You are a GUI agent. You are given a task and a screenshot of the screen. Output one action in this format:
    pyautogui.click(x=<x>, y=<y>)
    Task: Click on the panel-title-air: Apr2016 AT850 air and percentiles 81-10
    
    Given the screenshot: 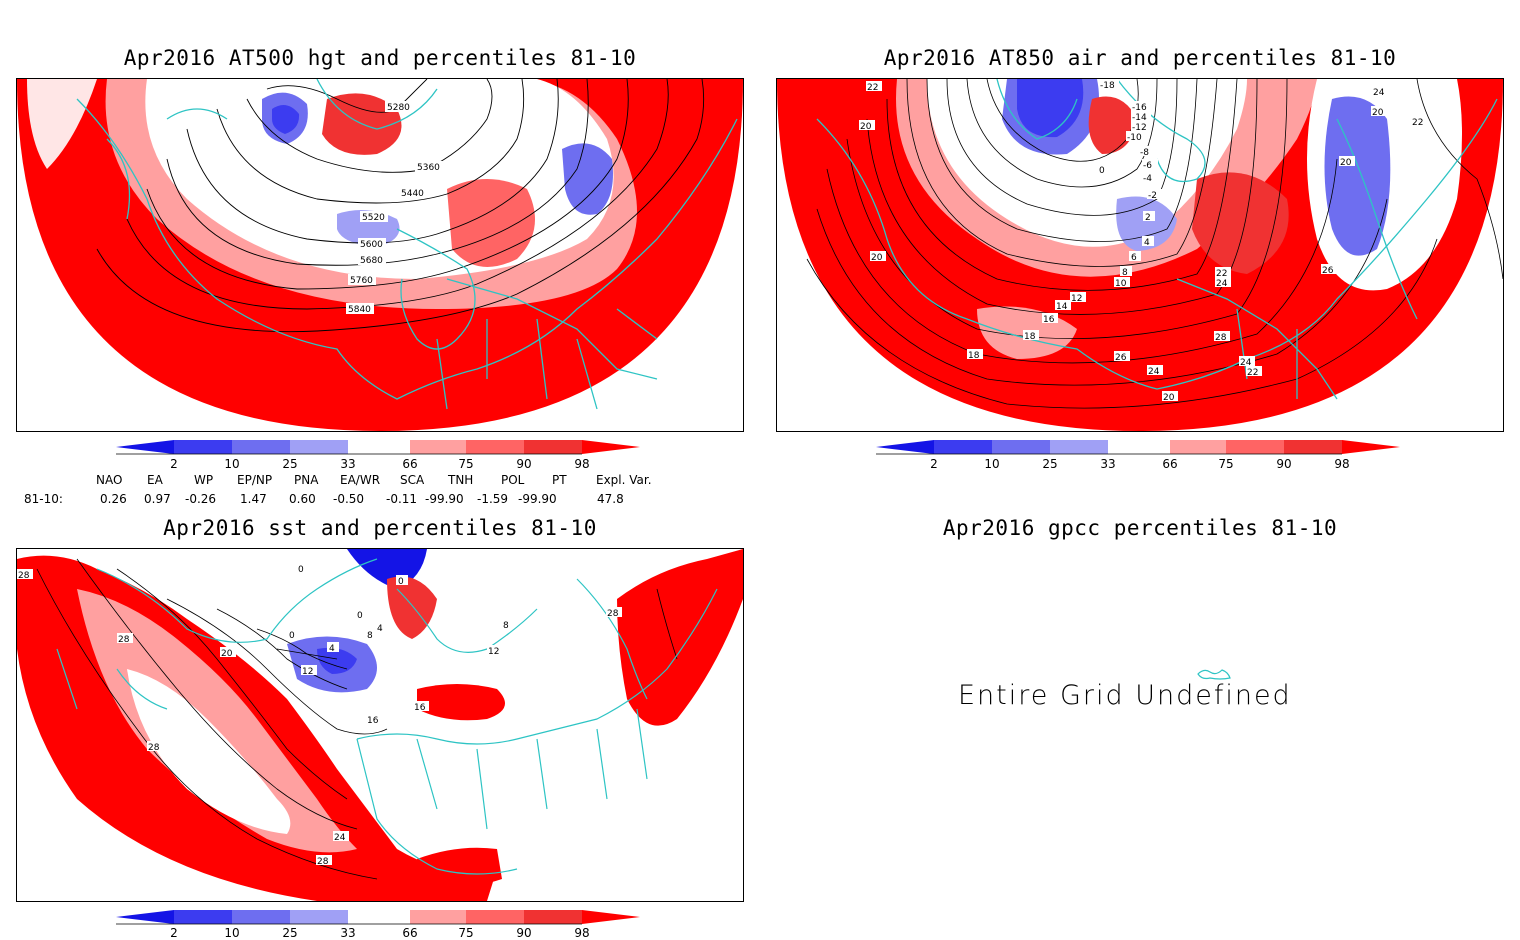 What is the action you would take?
    pyautogui.click(x=1140, y=58)
    